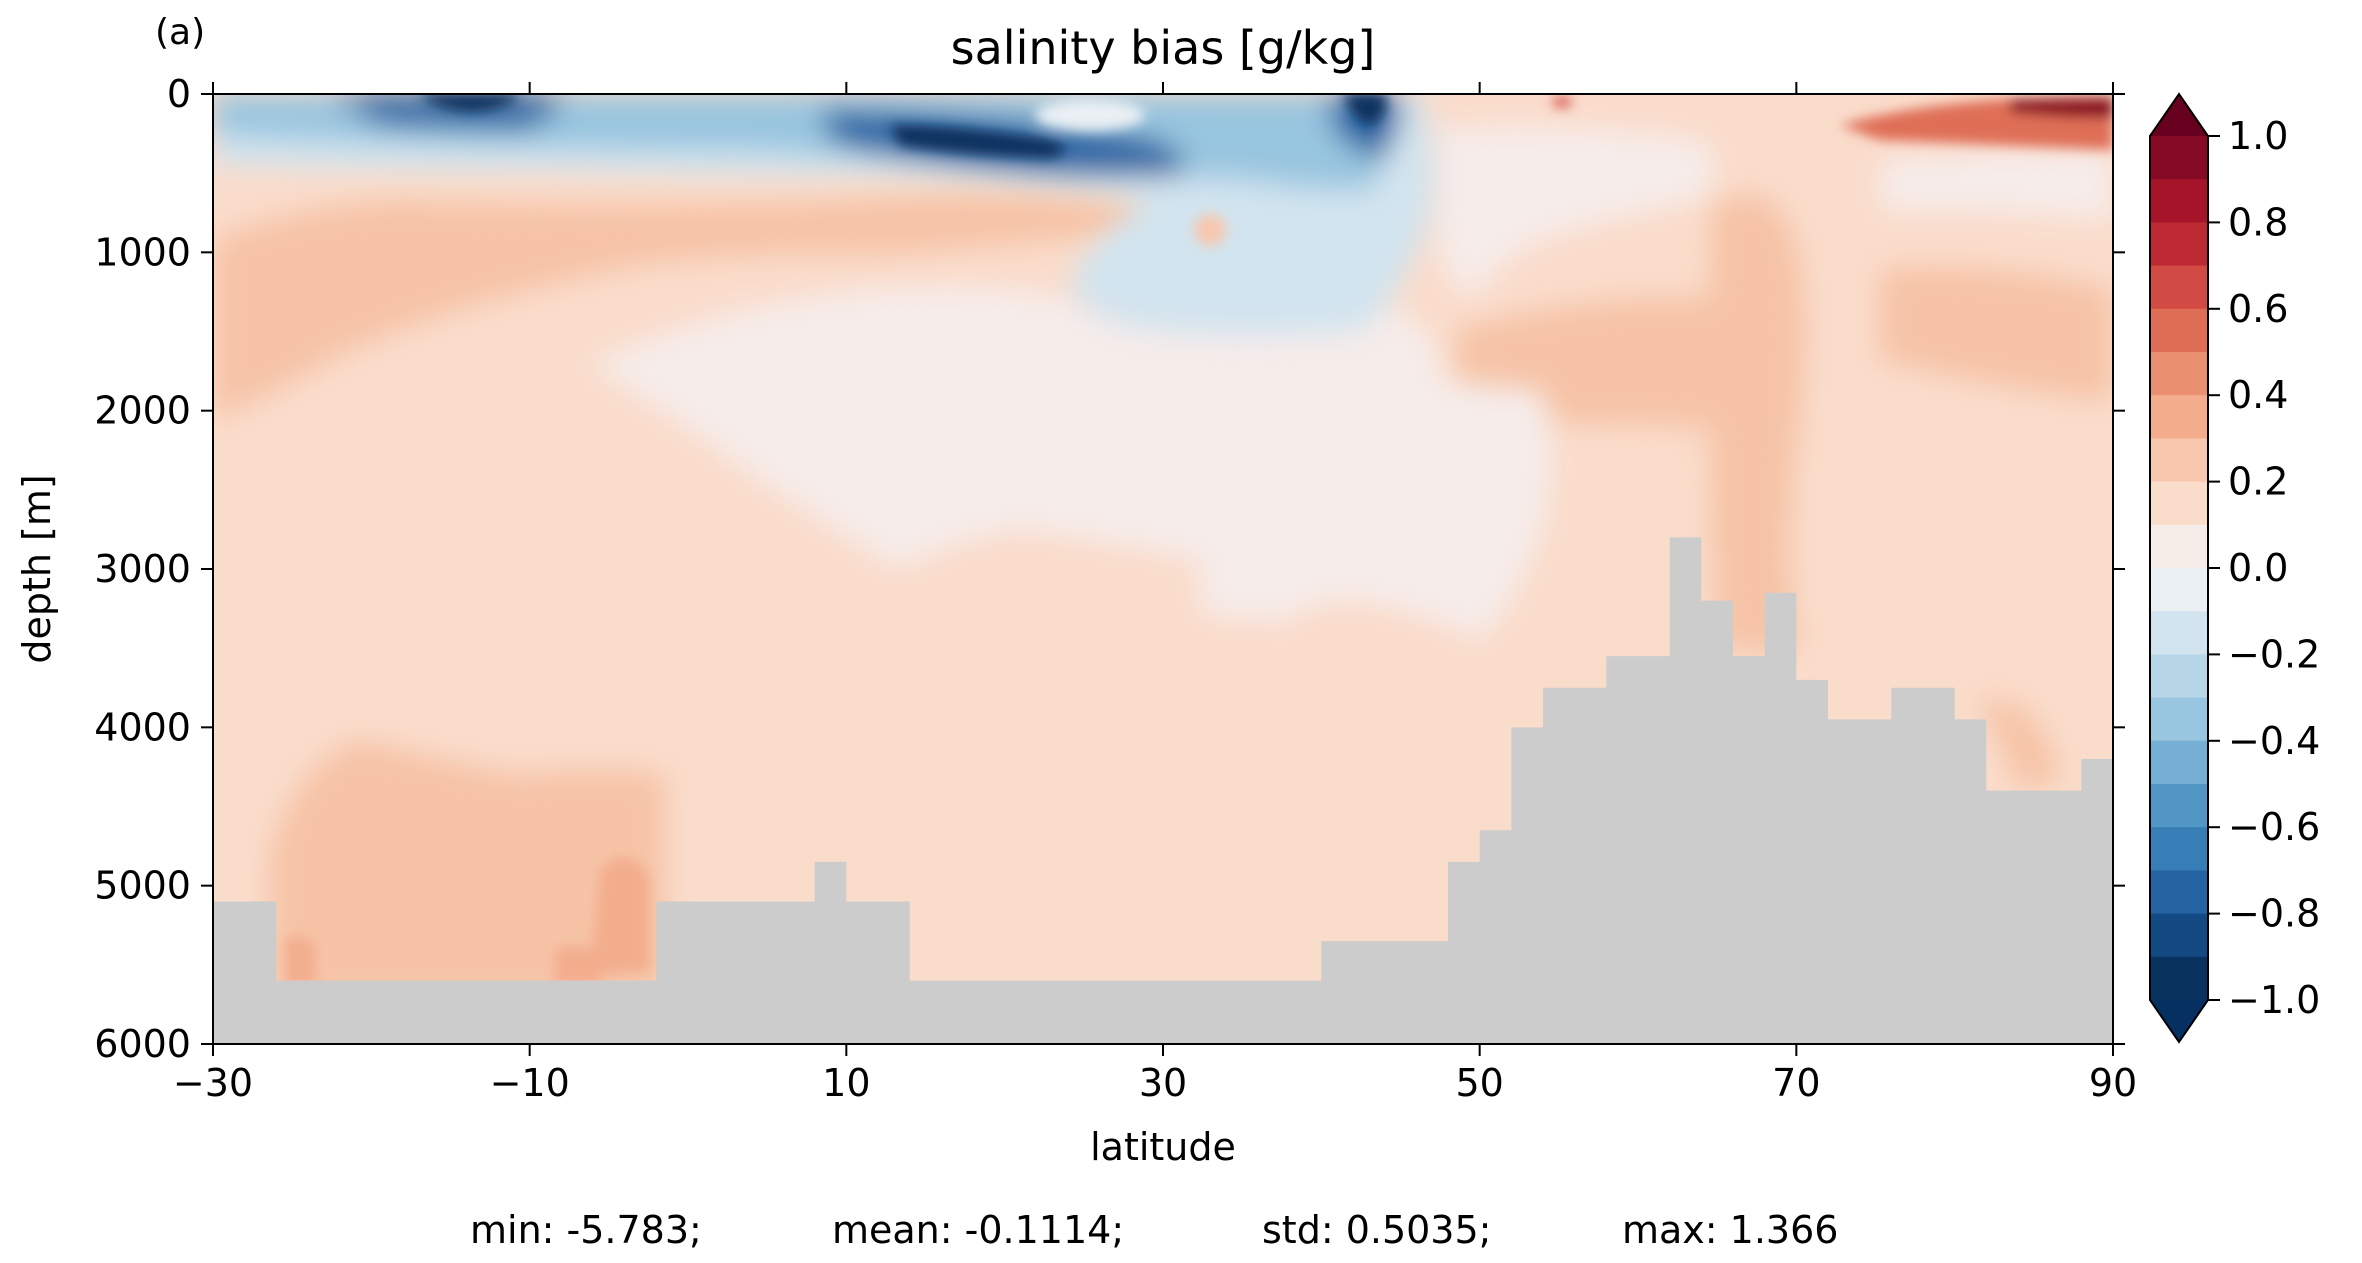  Describe the element at coordinates (2274, 1000) in the screenshot. I see `colorbar-tick-label: −1.0` at that location.